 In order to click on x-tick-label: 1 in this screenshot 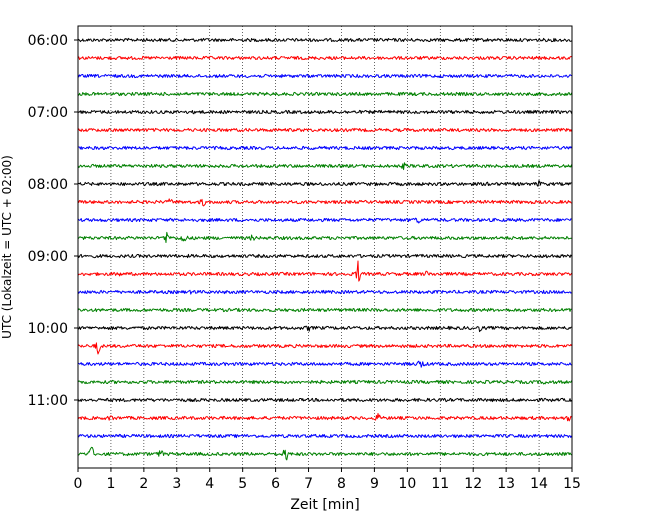, I will do `click(110, 484)`.